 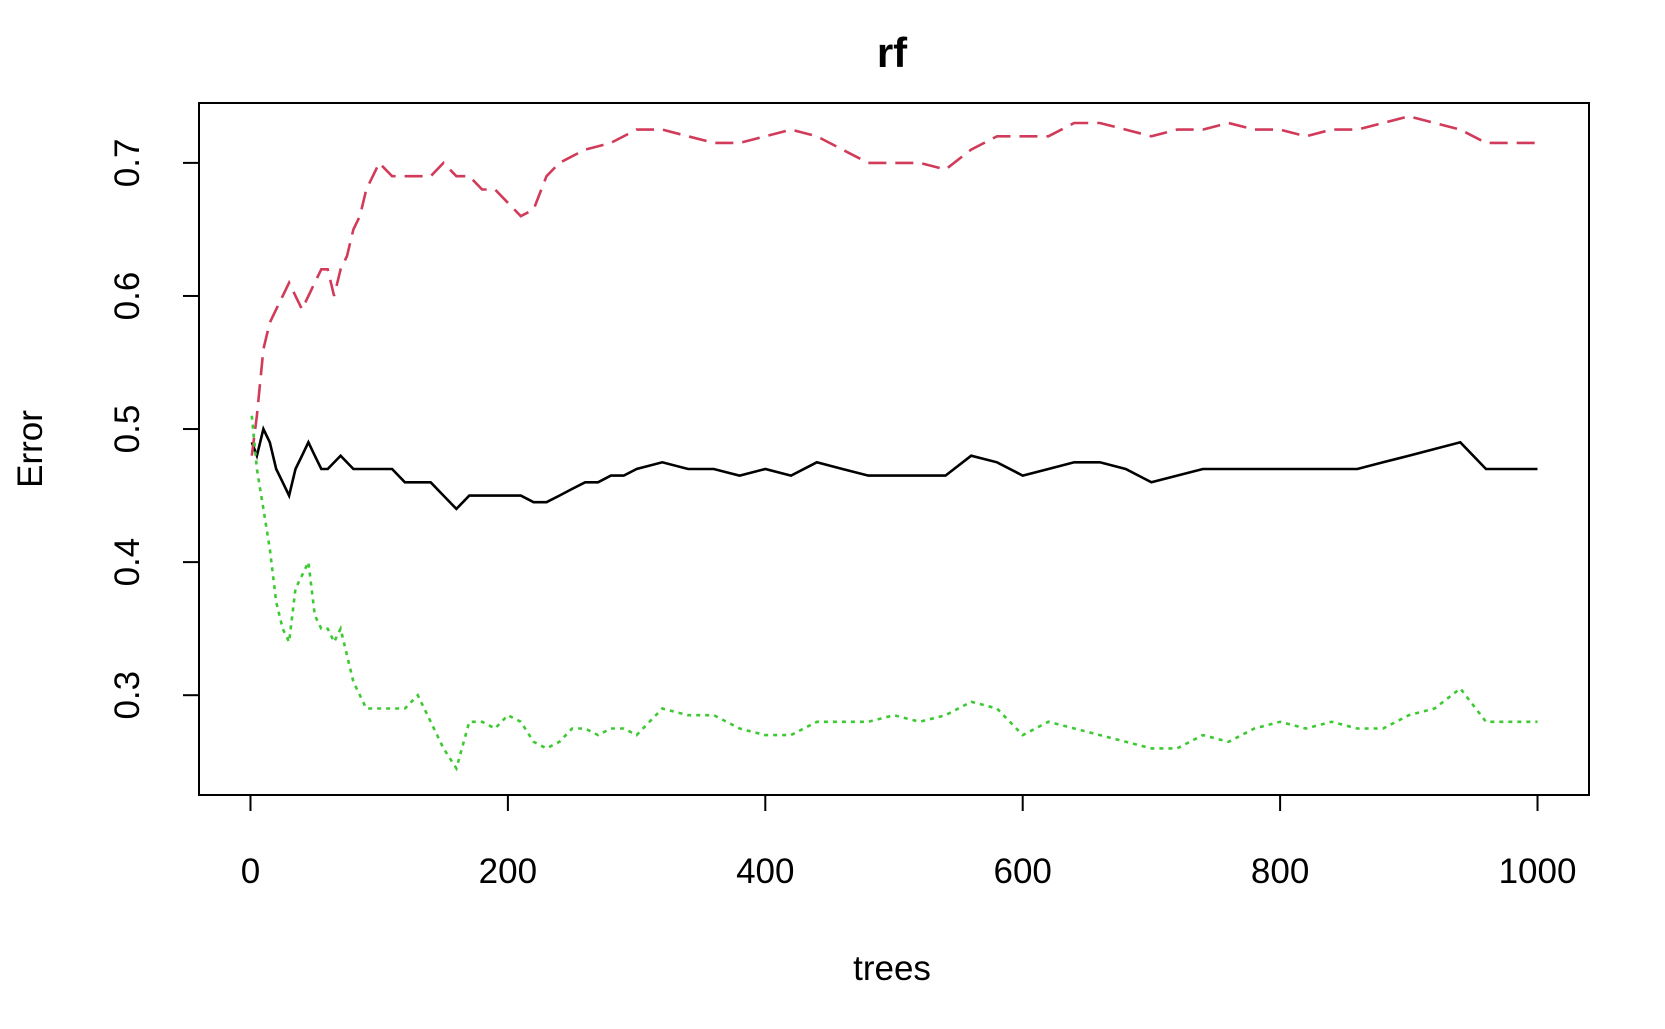 I want to click on y-tick-label: 0.6, so click(x=127, y=296).